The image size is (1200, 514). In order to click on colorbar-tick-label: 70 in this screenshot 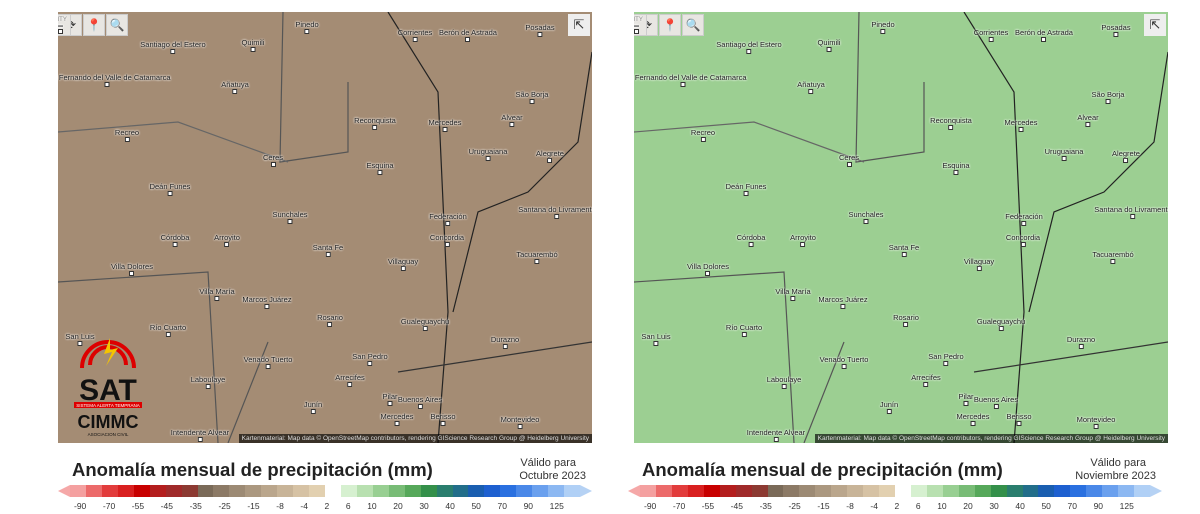, I will do `click(502, 506)`.